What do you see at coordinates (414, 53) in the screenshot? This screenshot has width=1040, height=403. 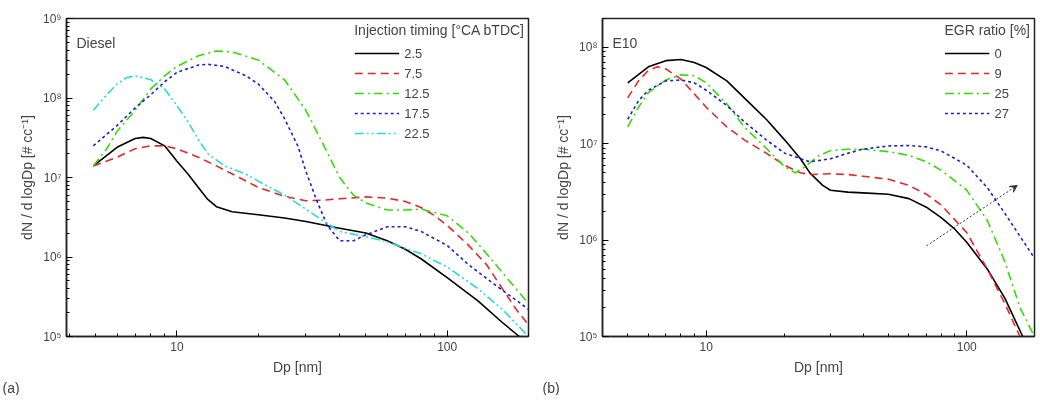 I see `legend-label: 2.5` at bounding box center [414, 53].